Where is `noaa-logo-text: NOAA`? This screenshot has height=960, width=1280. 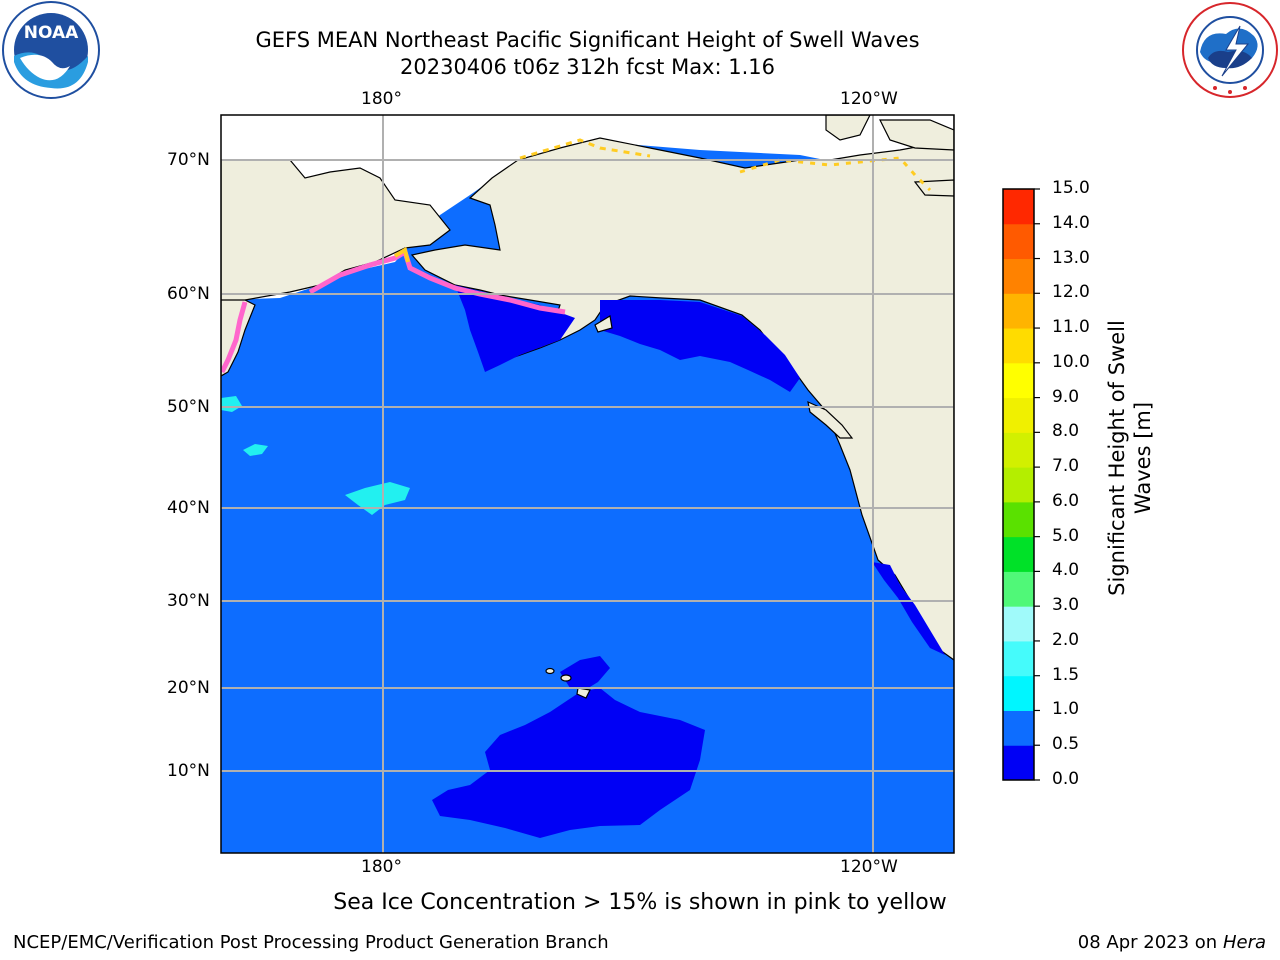 noaa-logo-text: NOAA is located at coordinates (51, 33).